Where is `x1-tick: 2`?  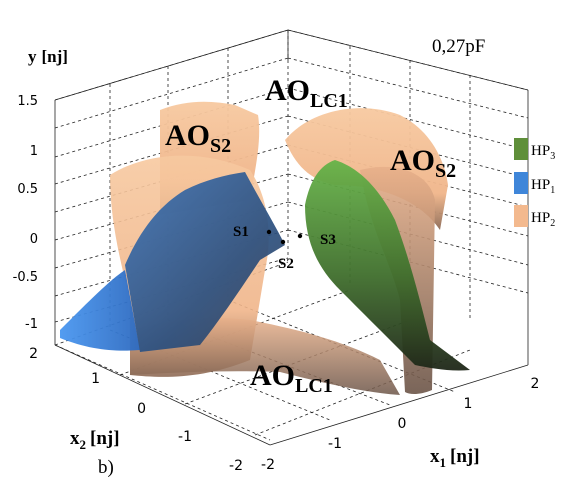
x1-tick: 2 is located at coordinates (535, 384).